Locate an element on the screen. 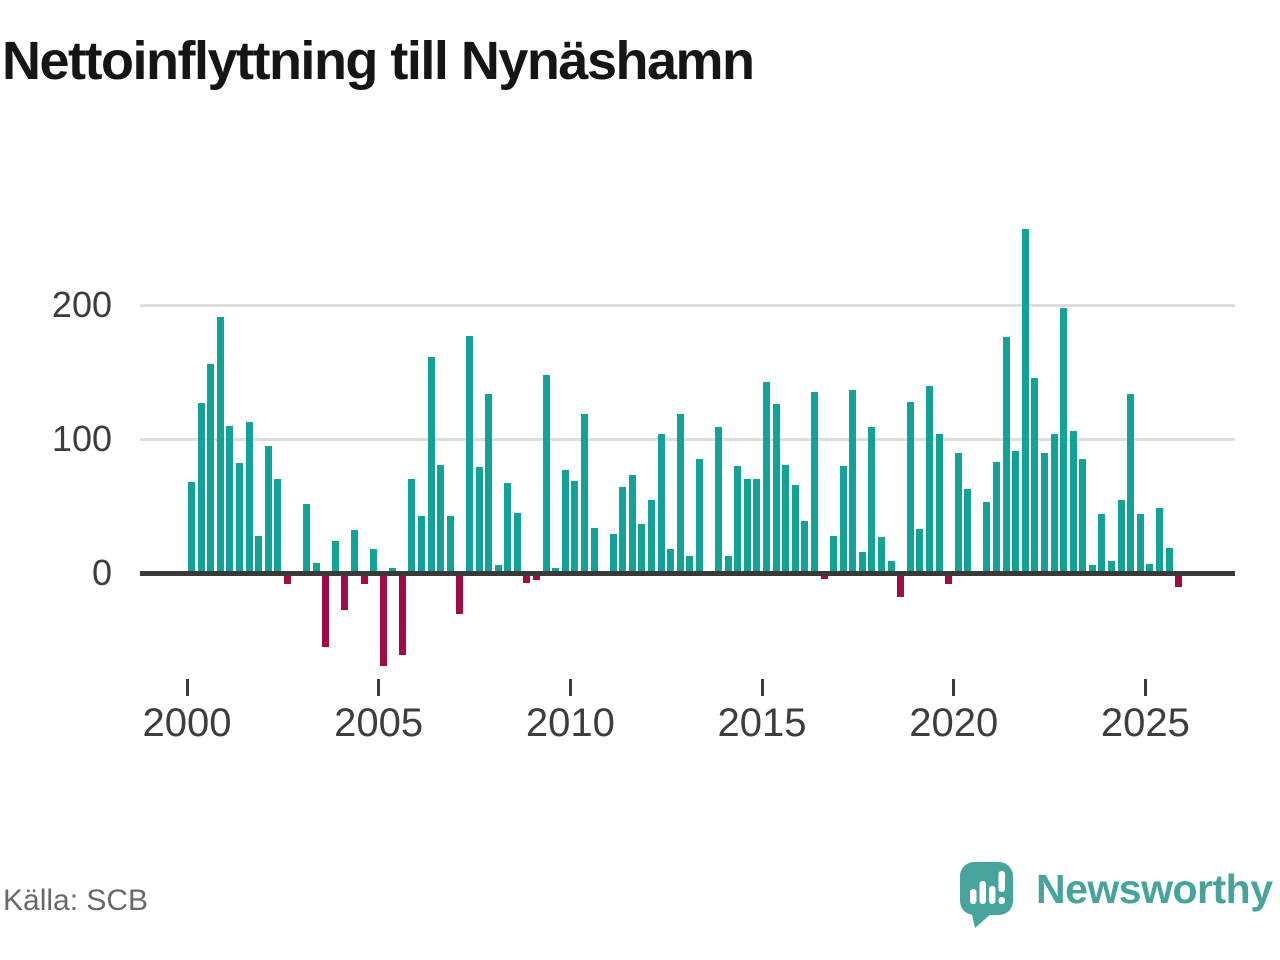  x-tick-label-2020: 2020 is located at coordinates (954, 723).